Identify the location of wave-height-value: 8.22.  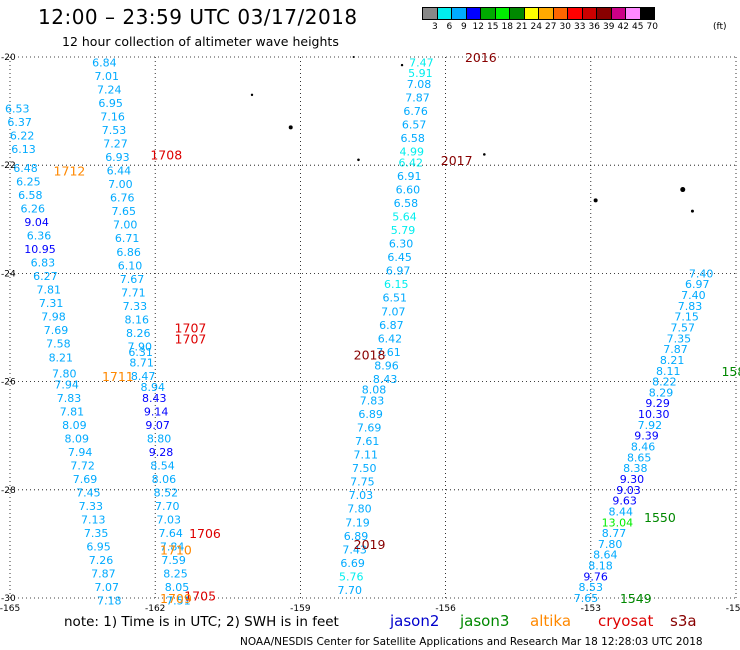
(664, 382).